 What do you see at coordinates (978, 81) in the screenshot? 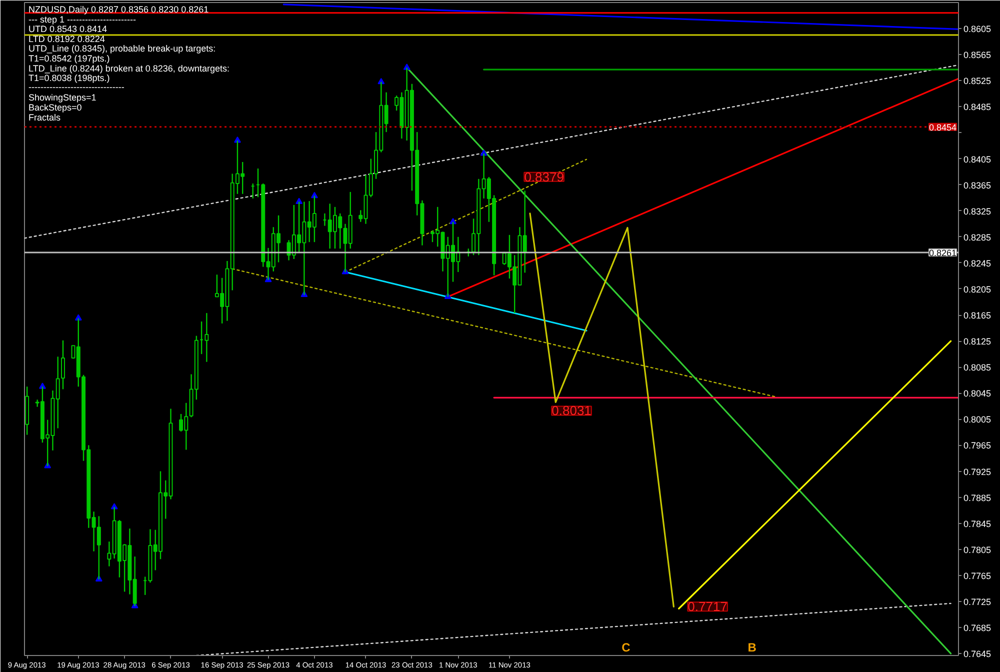
I see `y-tick-label: 0.8525` at bounding box center [978, 81].